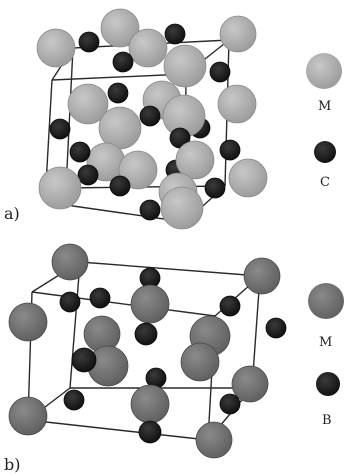  What do you see at coordinates (326, 355) in the screenshot?
I see `panel-b-legend: M B` at bounding box center [326, 355].